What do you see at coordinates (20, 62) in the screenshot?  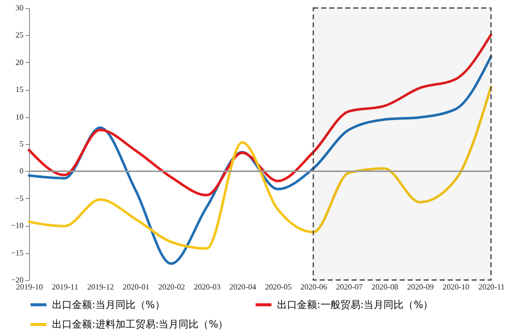 I see `y-tick-label: 20` at bounding box center [20, 62].